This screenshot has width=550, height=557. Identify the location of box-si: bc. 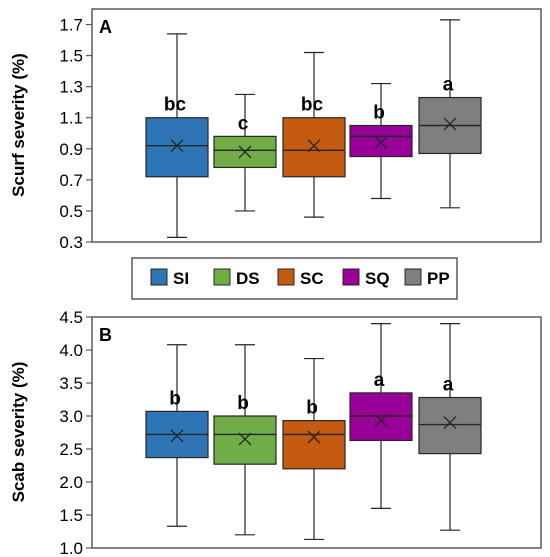
(177, 135).